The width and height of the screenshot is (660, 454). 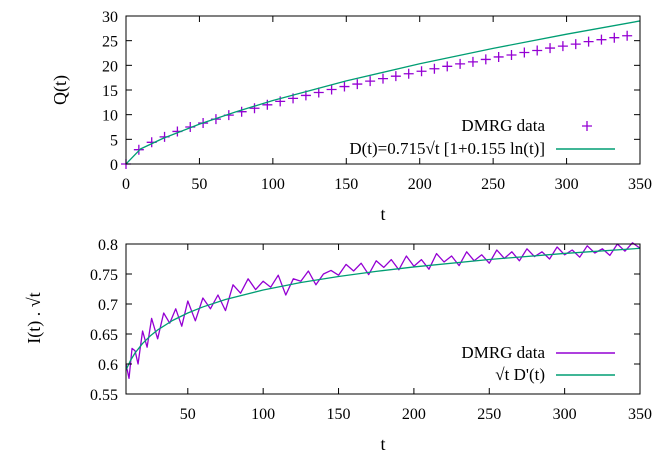 I want to click on top-x-tick-label: 350, so click(x=640, y=184).